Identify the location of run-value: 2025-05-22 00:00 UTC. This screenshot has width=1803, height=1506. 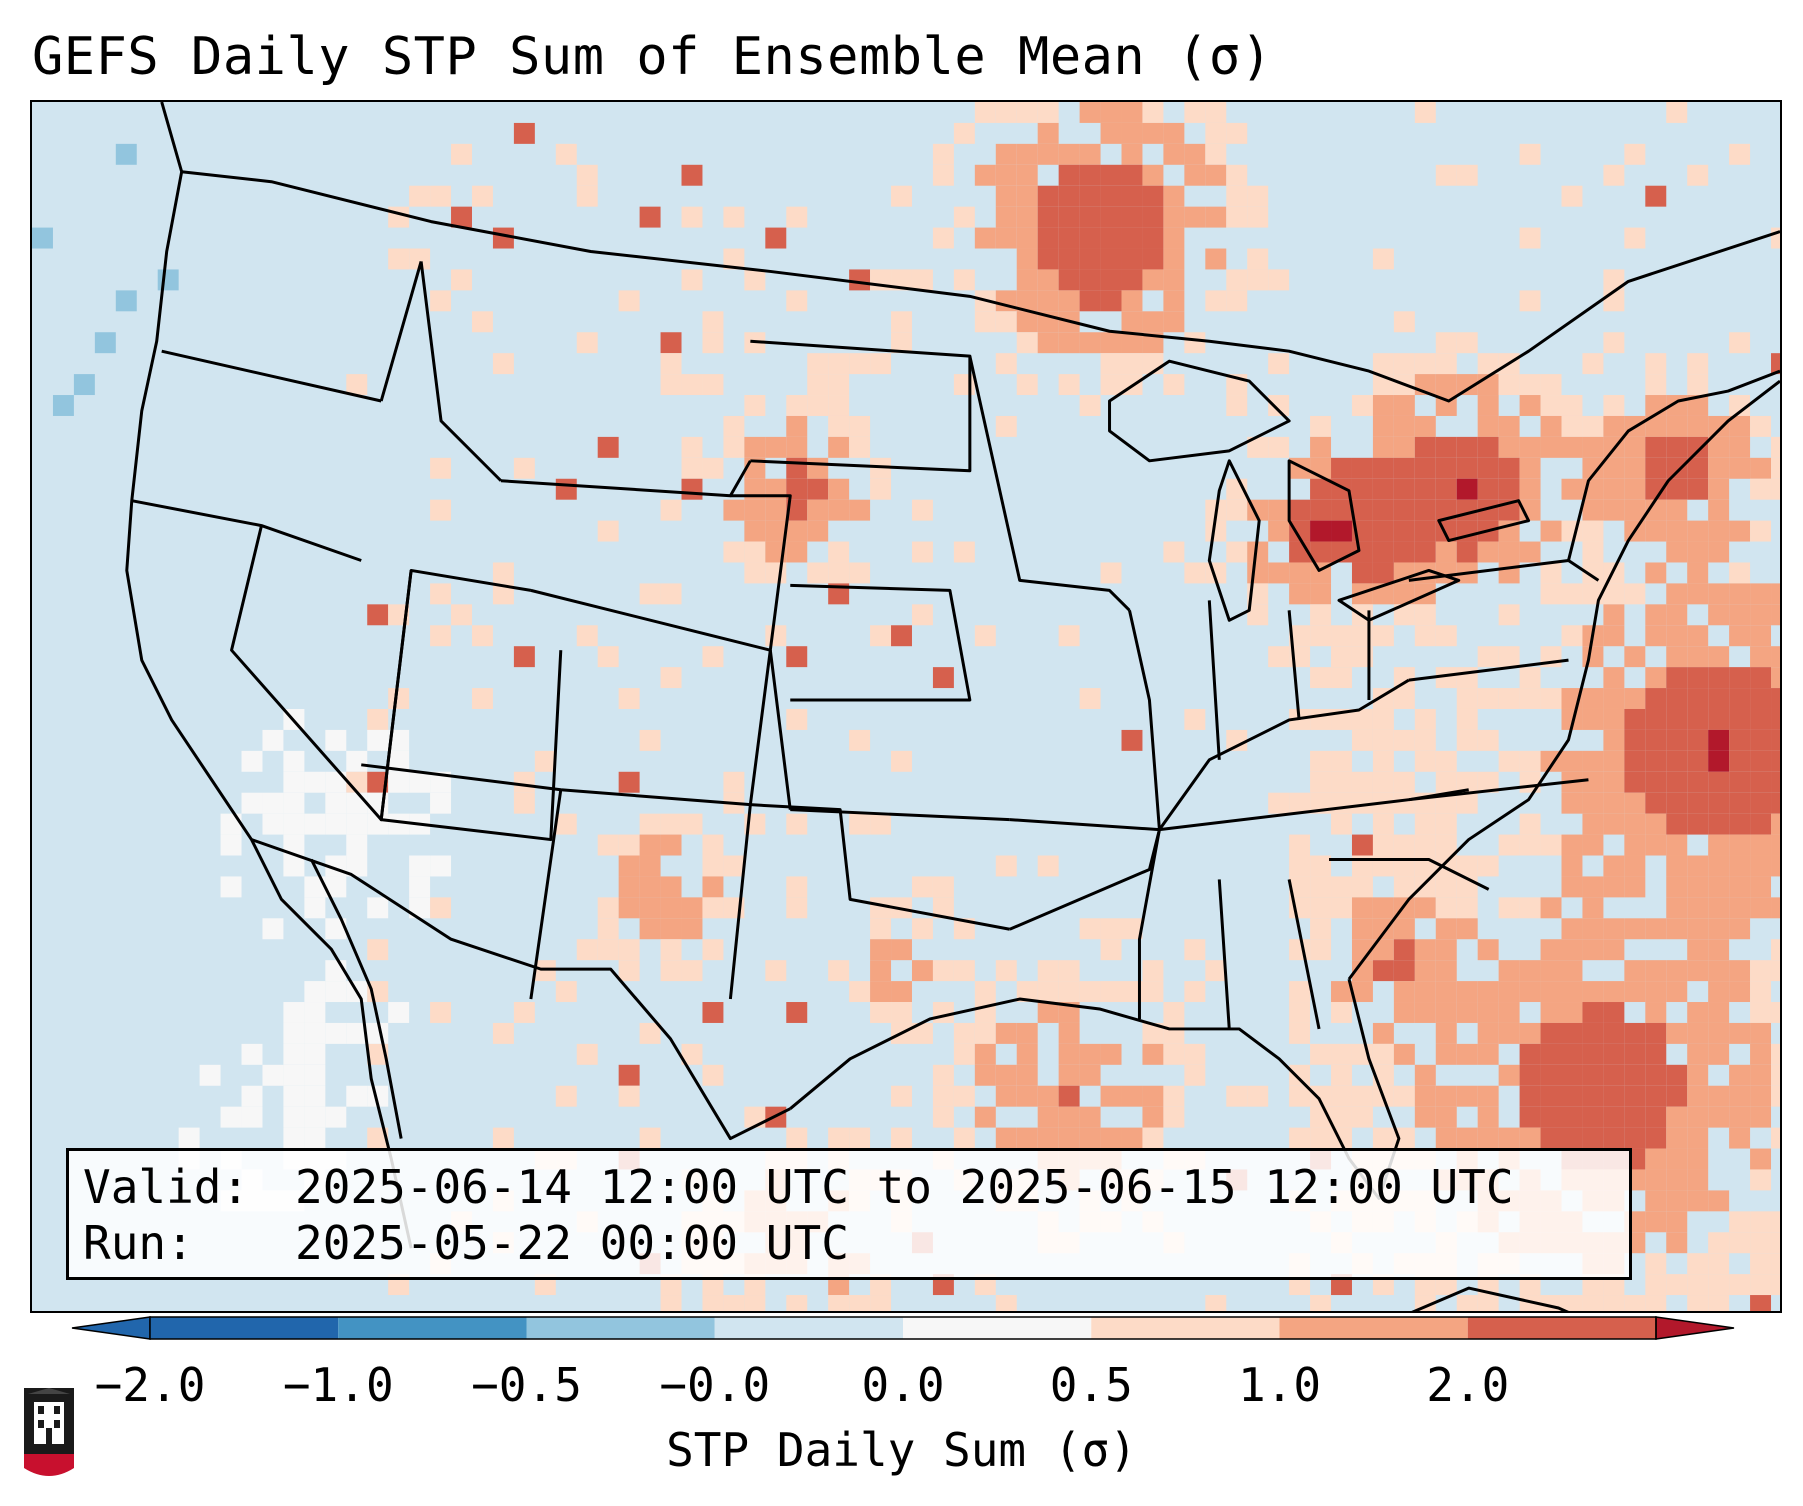
(572, 1243).